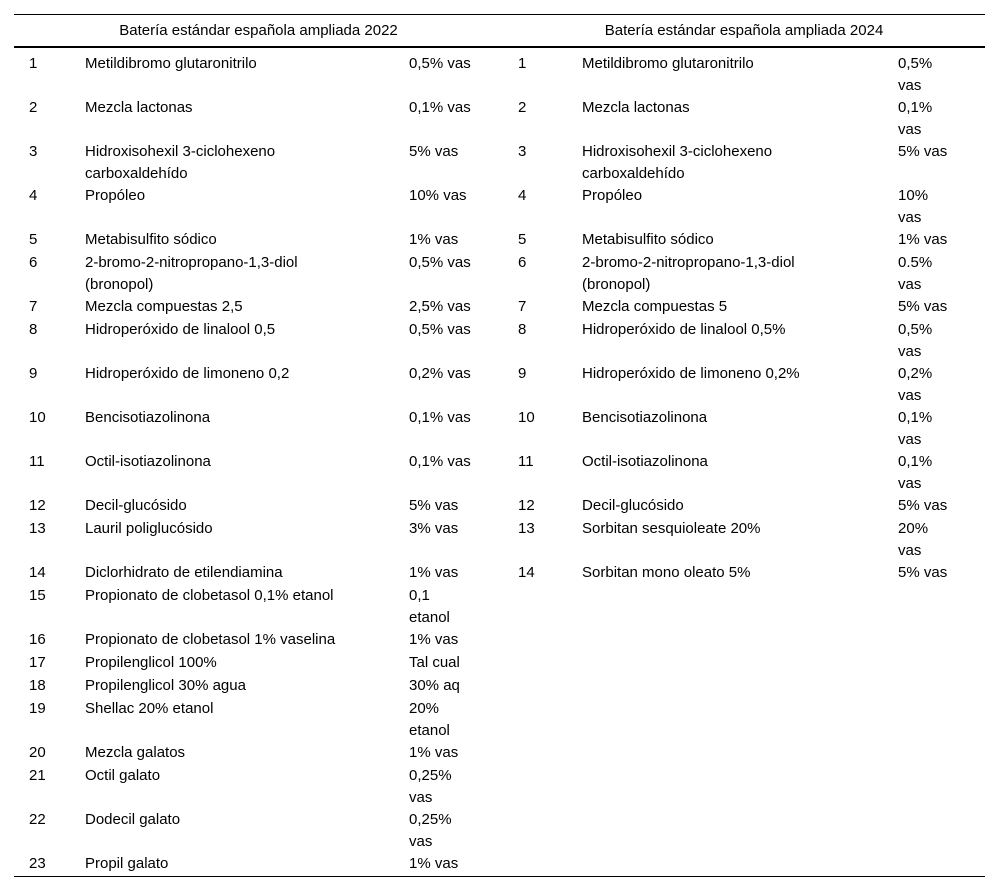 The width and height of the screenshot is (1000, 893). Describe the element at coordinates (438, 195) in the screenshot. I see `left-concentration: 10% vas` at that location.